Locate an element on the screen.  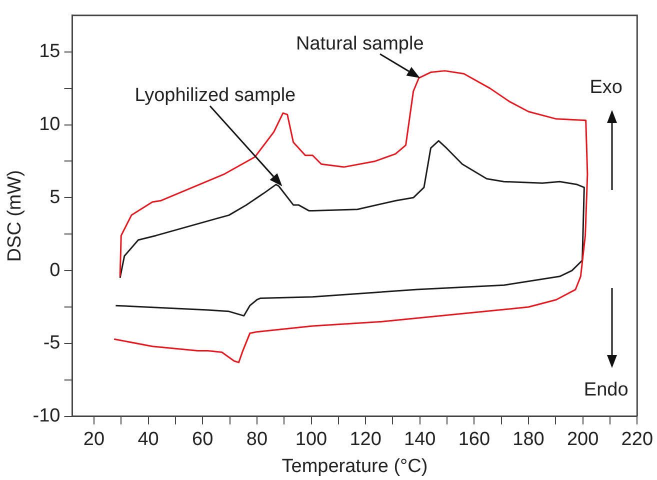
annotation: Endo is located at coordinates (606, 390).